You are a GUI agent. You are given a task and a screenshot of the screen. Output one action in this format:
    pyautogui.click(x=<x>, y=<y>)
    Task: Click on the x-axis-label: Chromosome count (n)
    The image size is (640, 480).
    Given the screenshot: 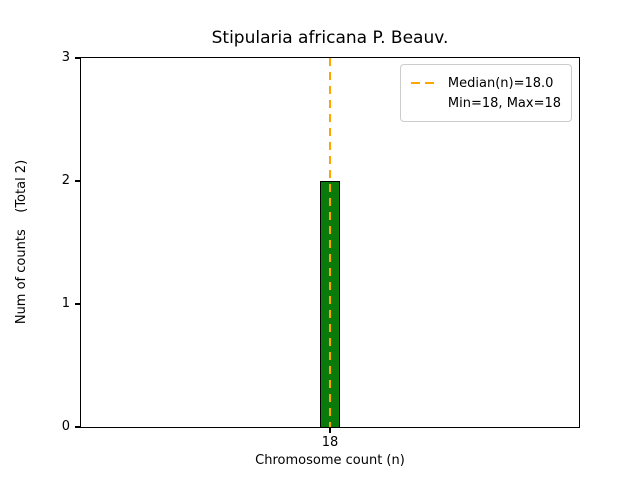 What is the action you would take?
    pyautogui.click(x=330, y=460)
    